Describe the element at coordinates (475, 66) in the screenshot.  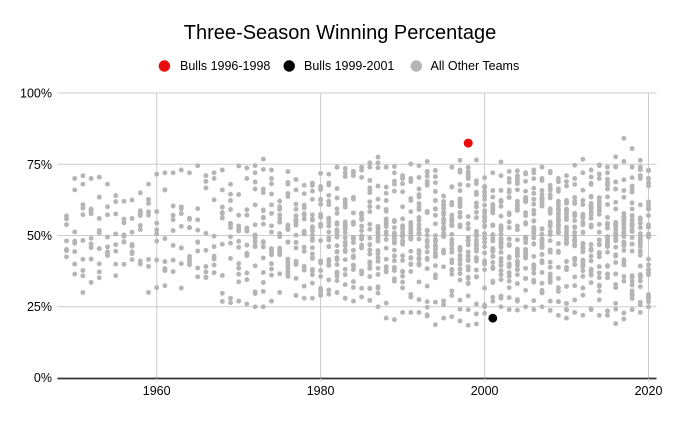
I see `svg-text: All Other Teams` at that location.